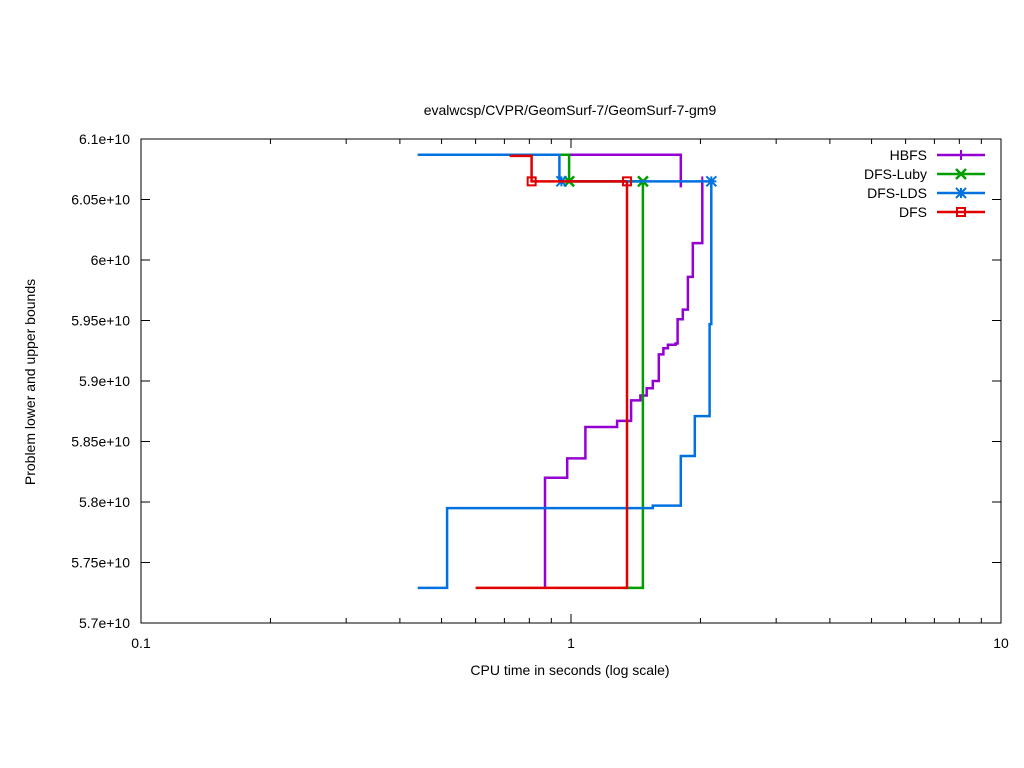 This screenshot has width=1024, height=768. Describe the element at coordinates (104, 502) in the screenshot. I see `y-tick-label: 5.8e+10` at that location.